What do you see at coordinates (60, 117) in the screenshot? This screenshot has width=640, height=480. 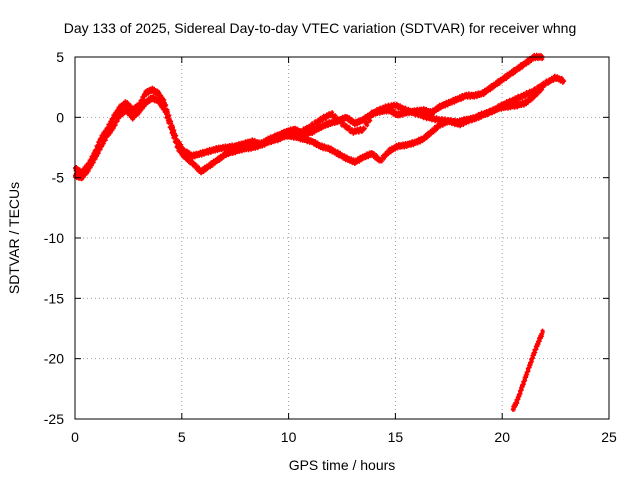 I see `y-tick-label: 0` at bounding box center [60, 117].